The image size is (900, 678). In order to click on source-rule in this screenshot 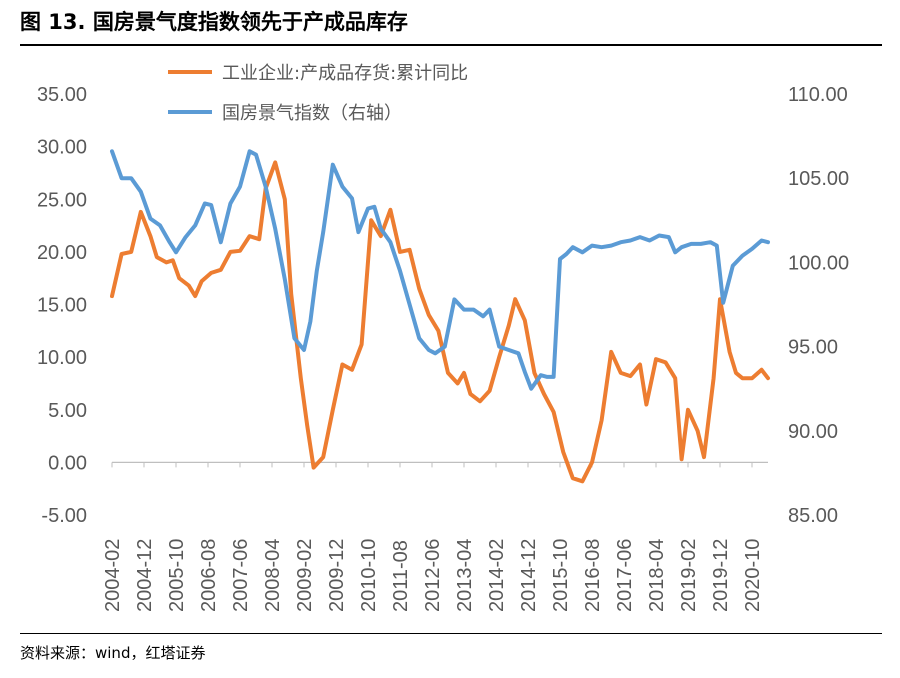, I will do `click(451, 633)`.